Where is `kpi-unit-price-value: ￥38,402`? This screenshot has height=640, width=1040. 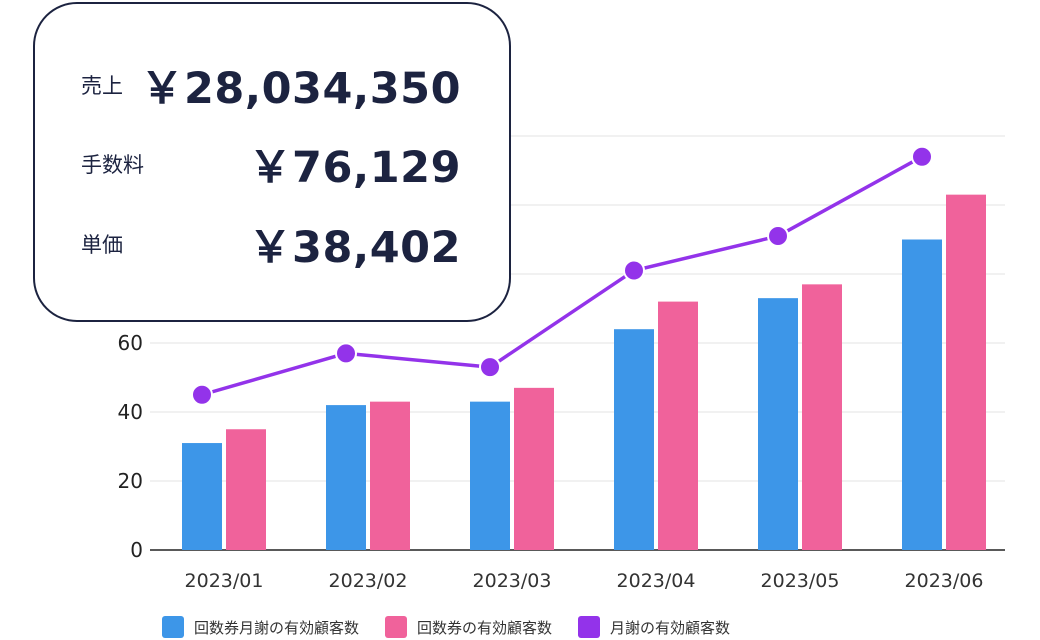
kpi-unit-price-value: ￥38,402 is located at coordinates (354, 248).